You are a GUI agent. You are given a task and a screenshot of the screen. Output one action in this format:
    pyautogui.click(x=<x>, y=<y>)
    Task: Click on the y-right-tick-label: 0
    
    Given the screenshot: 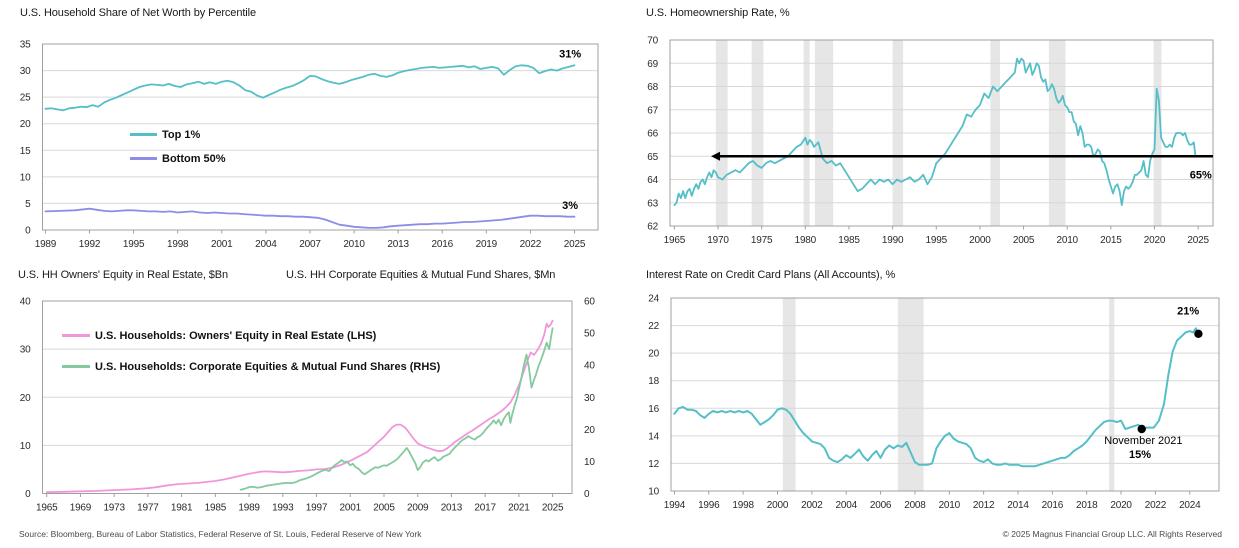 What is the action you would take?
    pyautogui.click(x=587, y=494)
    